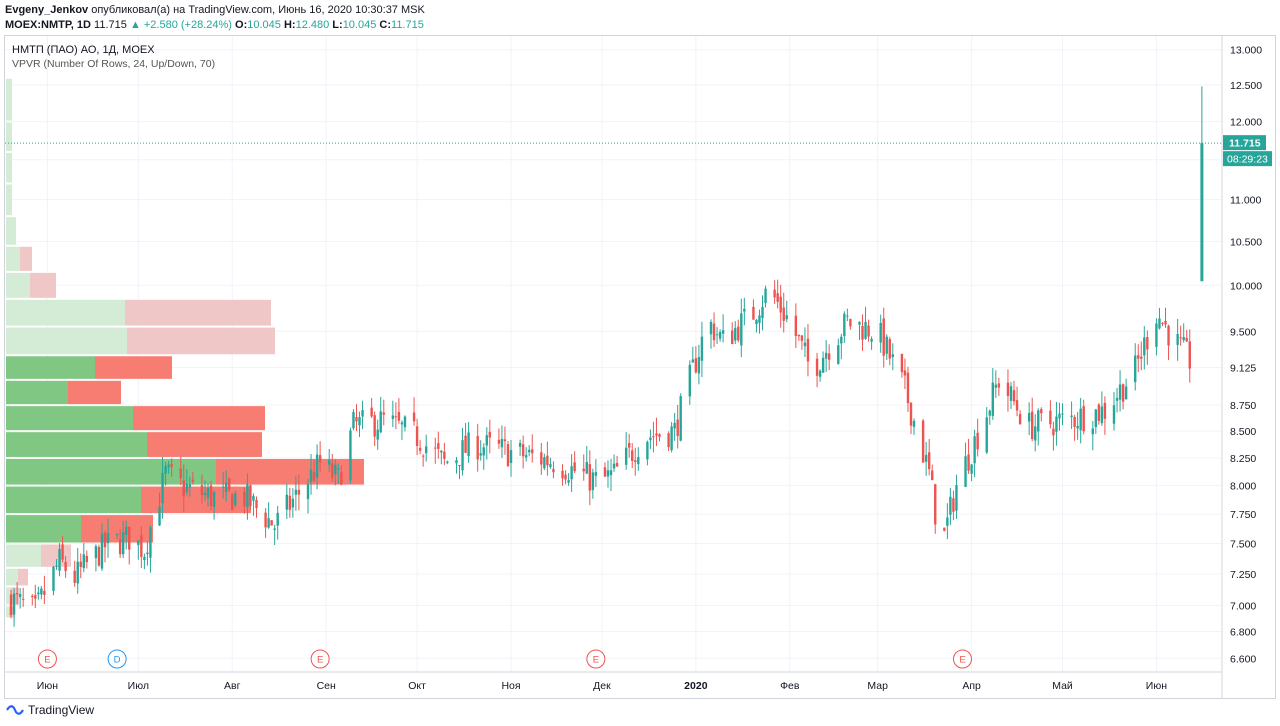  I want to click on time-axis-tick-label: Апр, so click(971, 686).